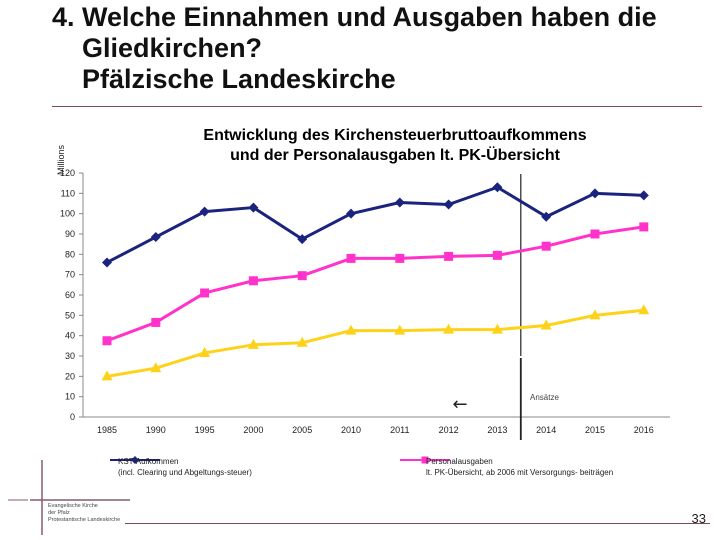  I want to click on series-1-point-2011, so click(400, 258).